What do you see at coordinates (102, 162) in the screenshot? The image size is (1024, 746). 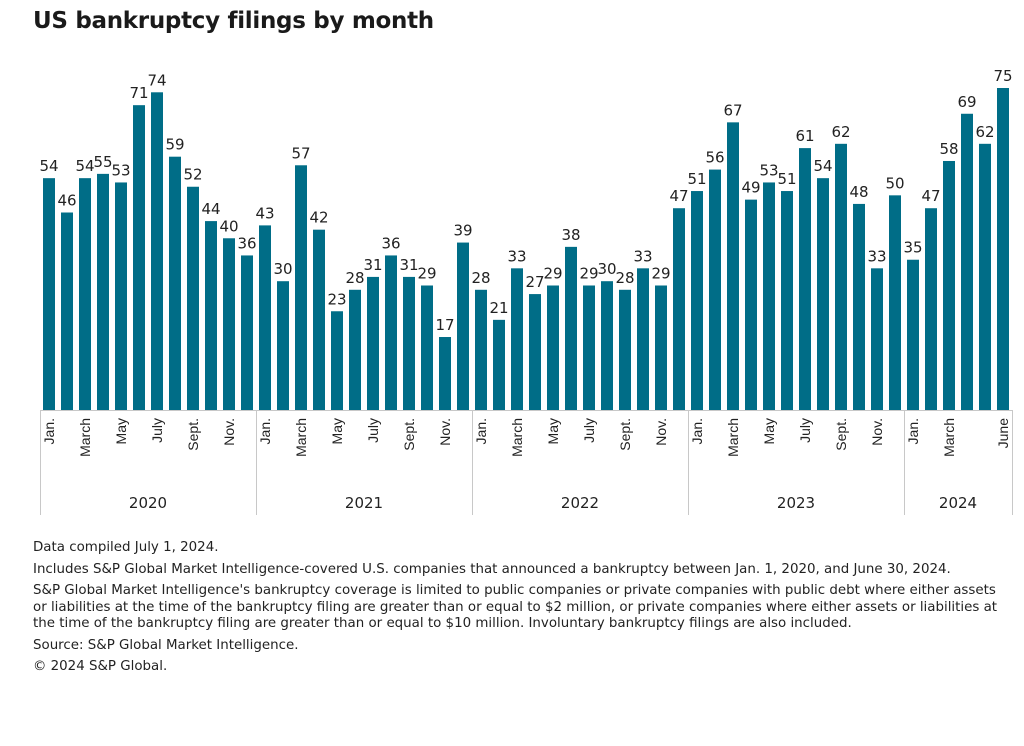 I see `data-label: 55` at bounding box center [102, 162].